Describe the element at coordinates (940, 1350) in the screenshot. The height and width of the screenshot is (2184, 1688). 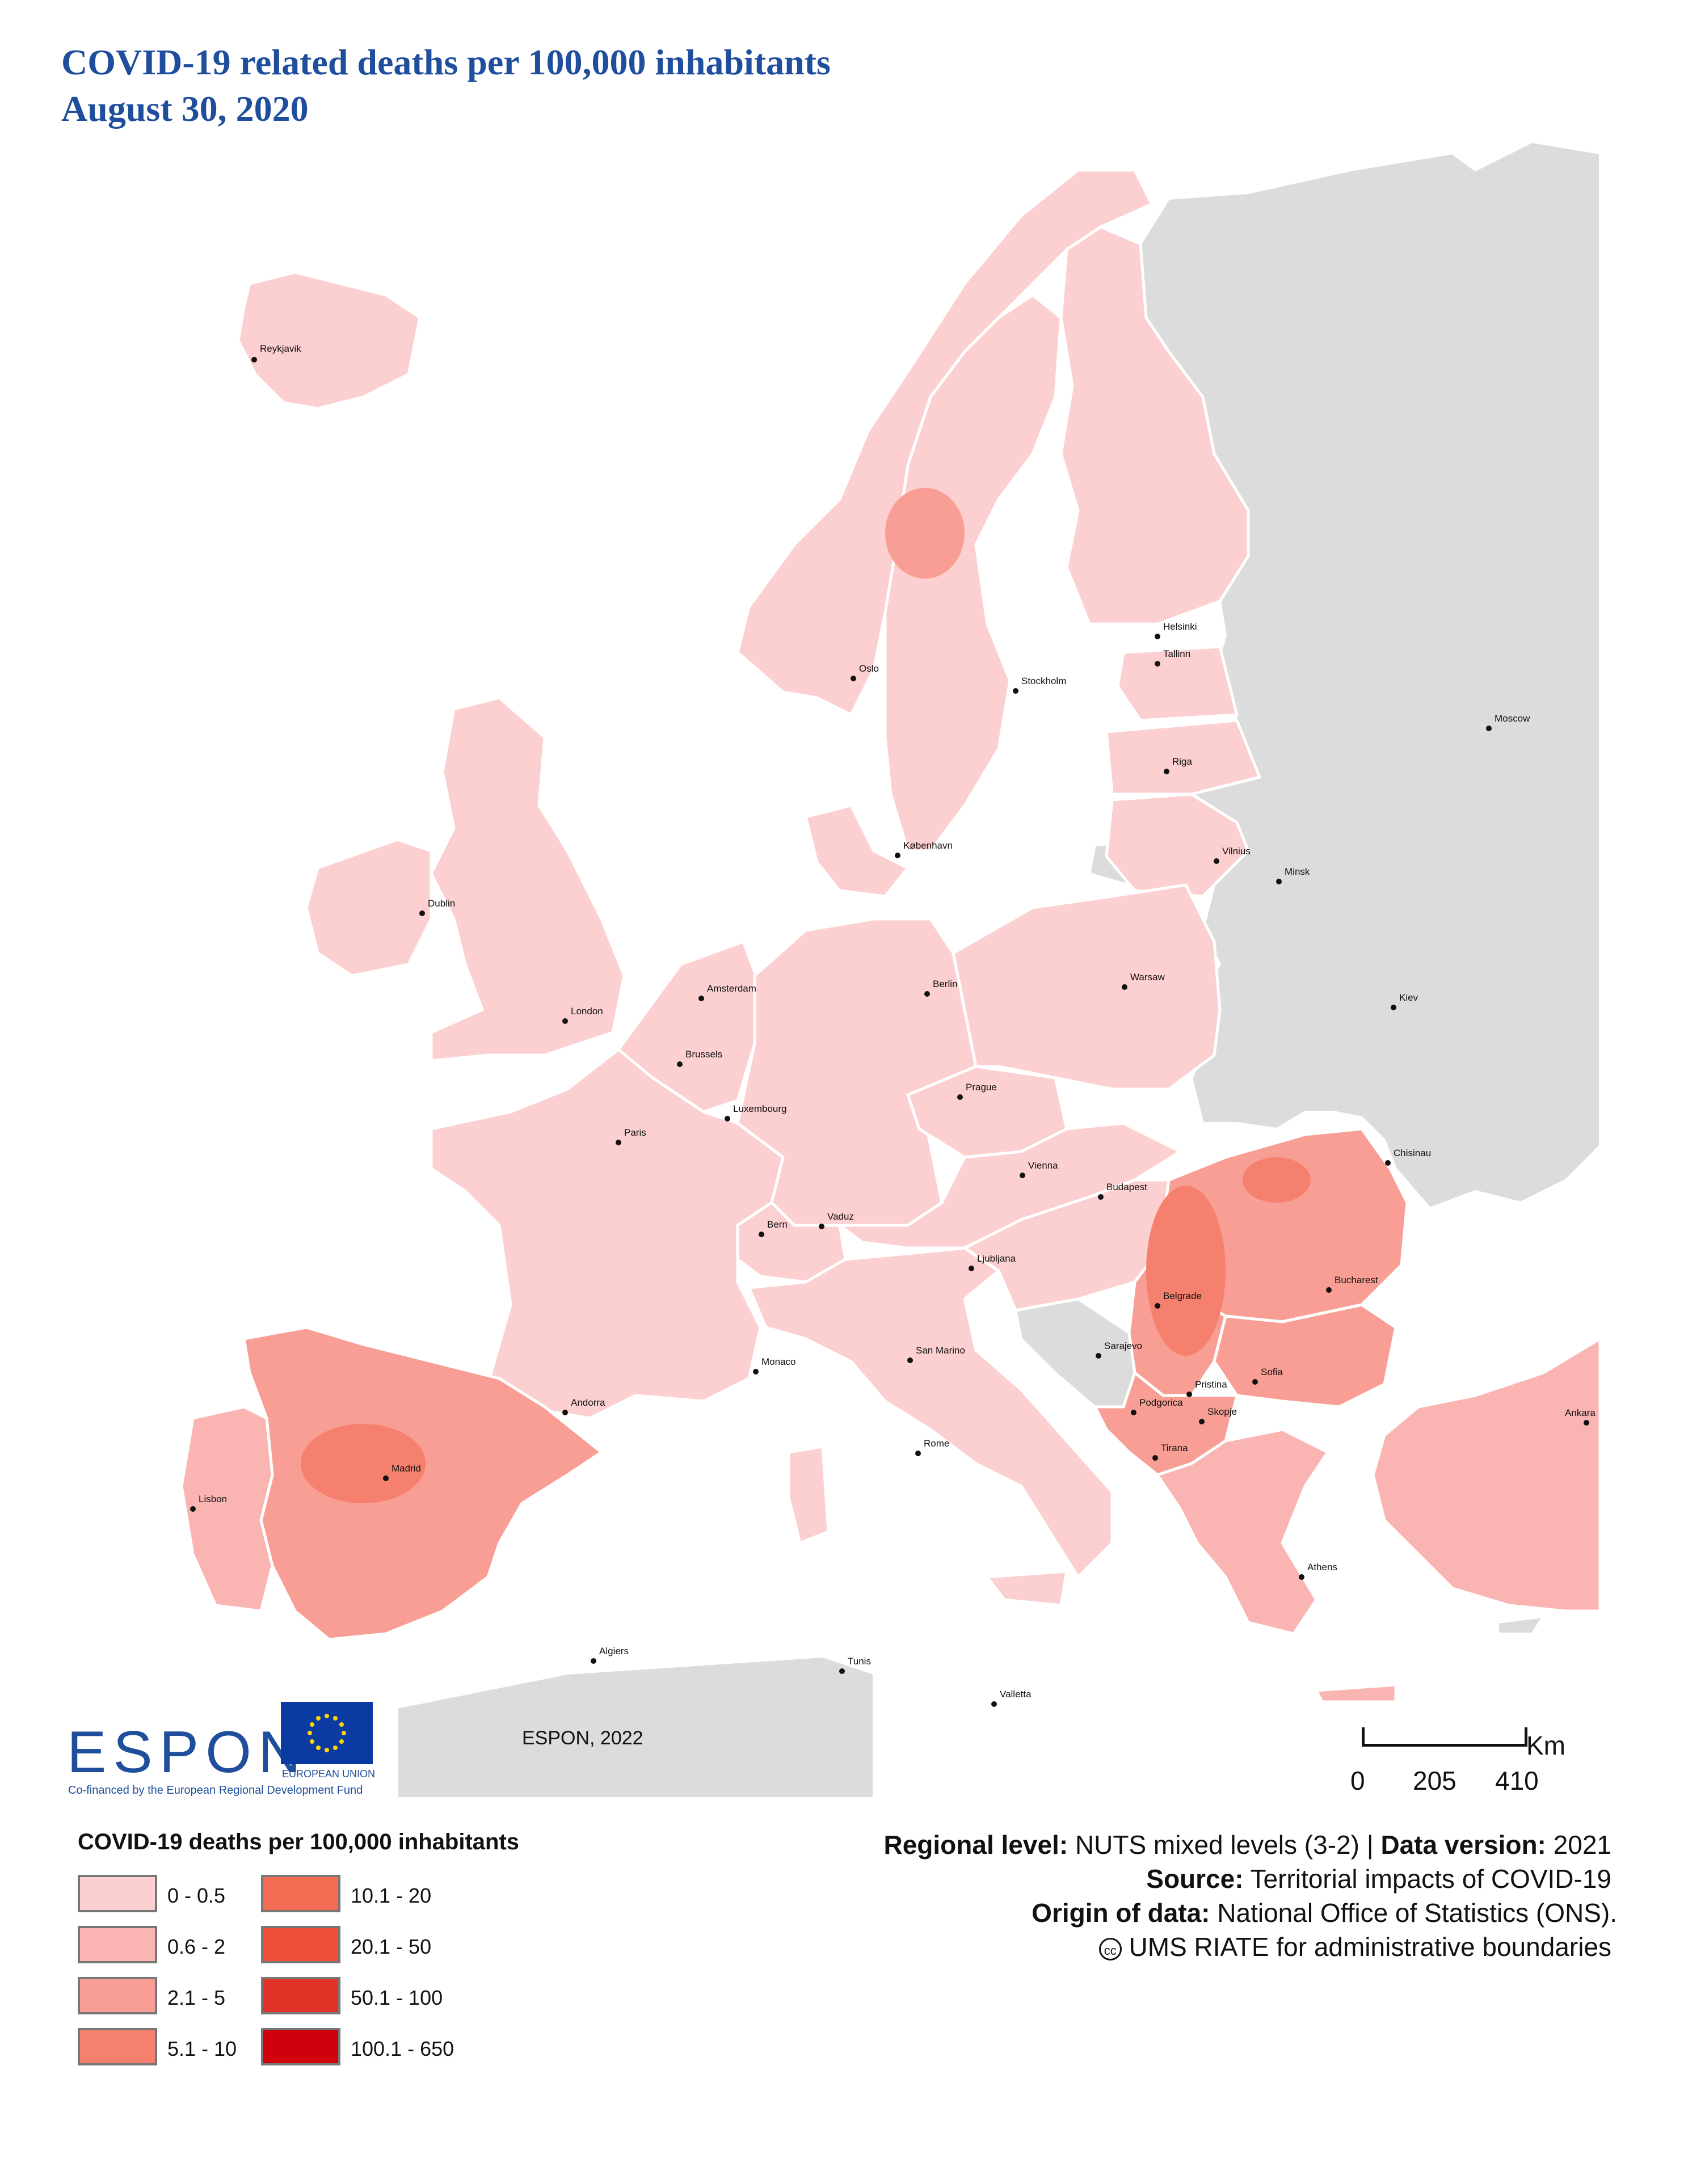
I see `svg-text: San Marino` at that location.